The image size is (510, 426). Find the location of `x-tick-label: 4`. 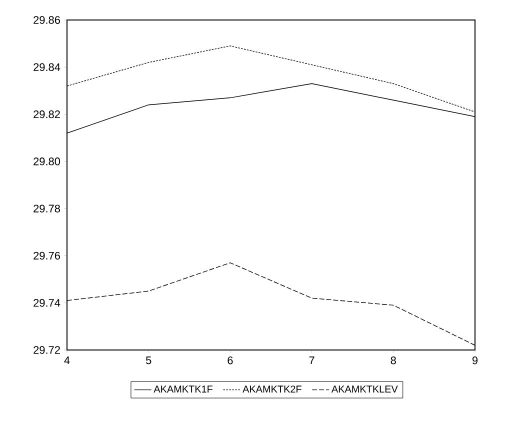

x-tick-label: 4 is located at coordinates (67, 360).